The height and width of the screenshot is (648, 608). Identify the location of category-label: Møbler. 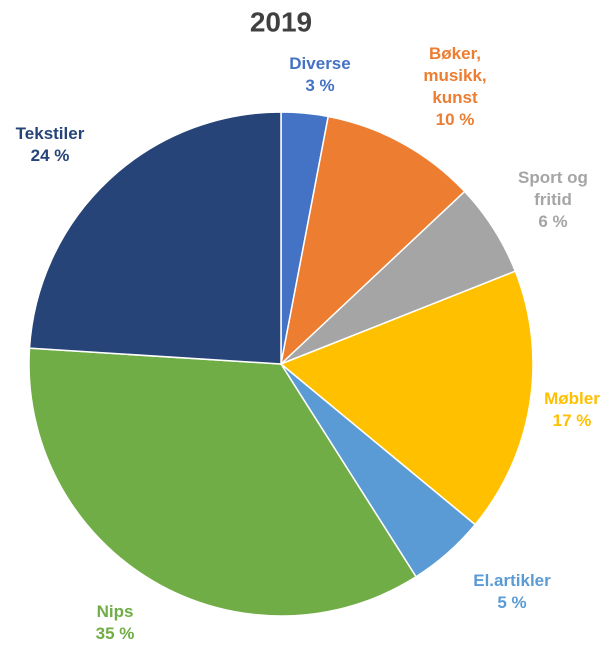
(572, 398).